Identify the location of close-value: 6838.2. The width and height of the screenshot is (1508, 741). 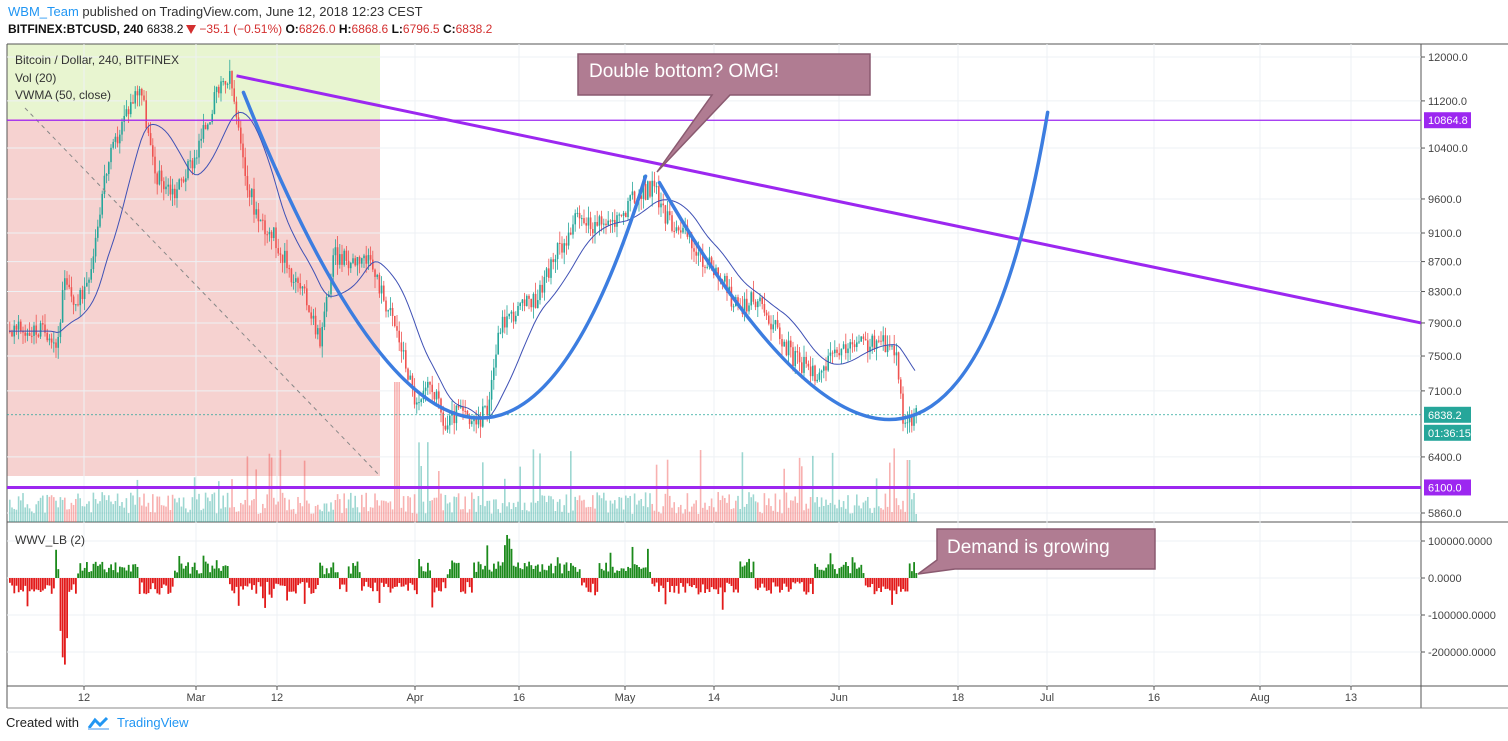
(474, 29).